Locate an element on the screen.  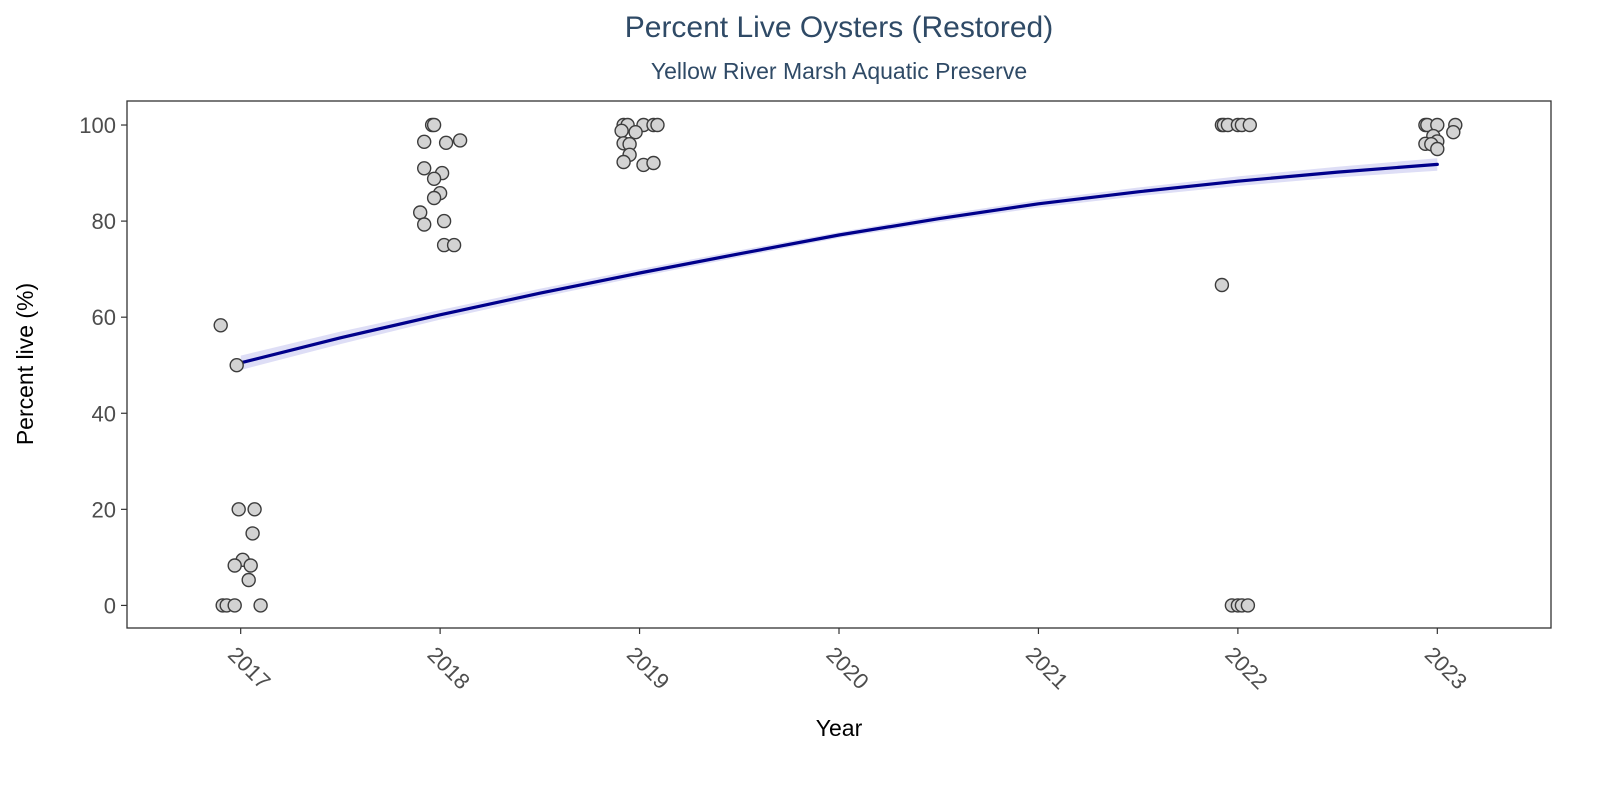
chart-subtitle: Yellow River Marsh Aquatic Preserve is located at coordinates (839, 71).